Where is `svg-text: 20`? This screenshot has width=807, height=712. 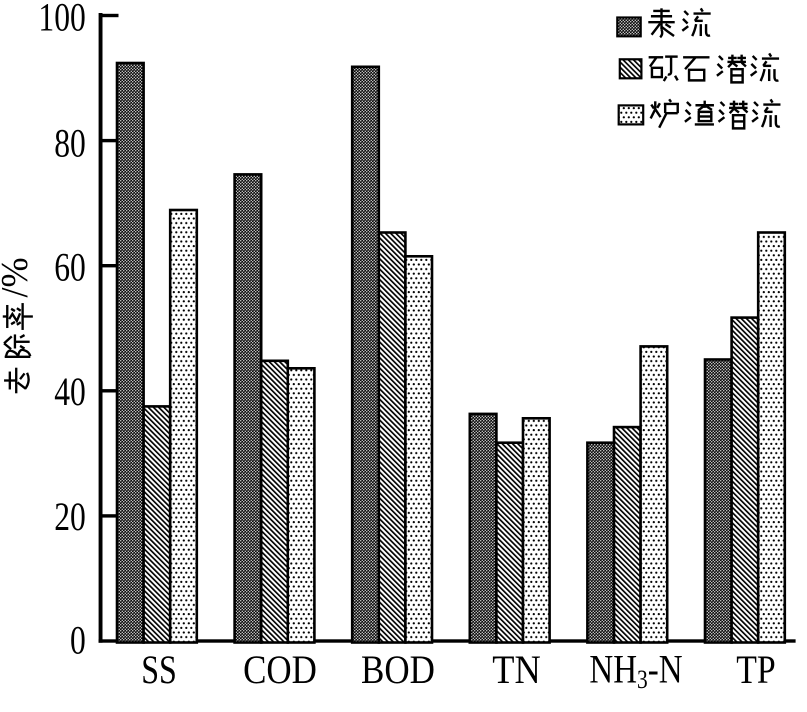
svg-text: 20 is located at coordinates (70, 516).